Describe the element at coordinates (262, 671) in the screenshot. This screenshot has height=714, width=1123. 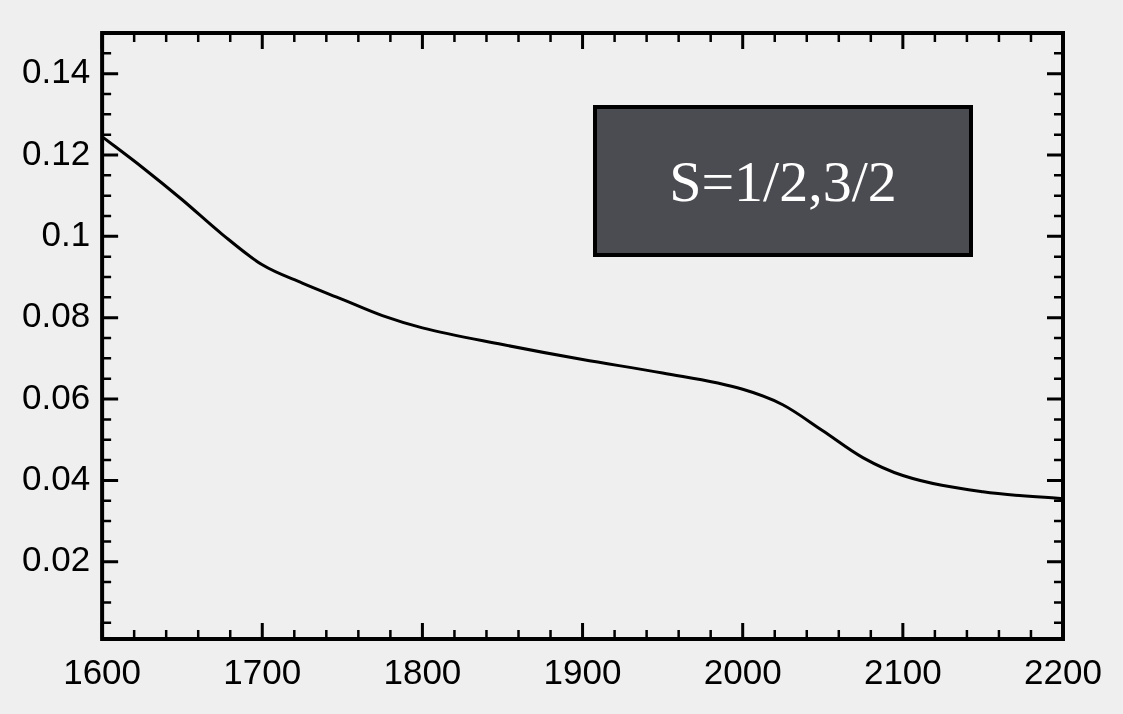
I see `x-tick-label: 1700` at that location.